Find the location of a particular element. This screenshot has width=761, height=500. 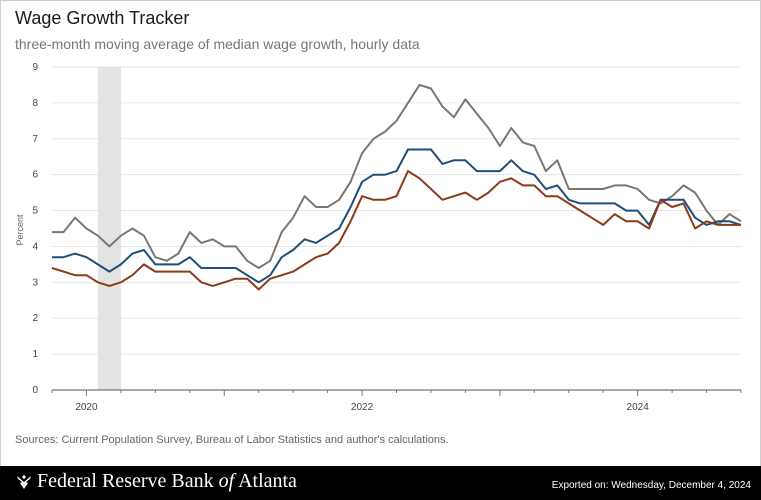

logo-text-of: of is located at coordinates (226, 481).